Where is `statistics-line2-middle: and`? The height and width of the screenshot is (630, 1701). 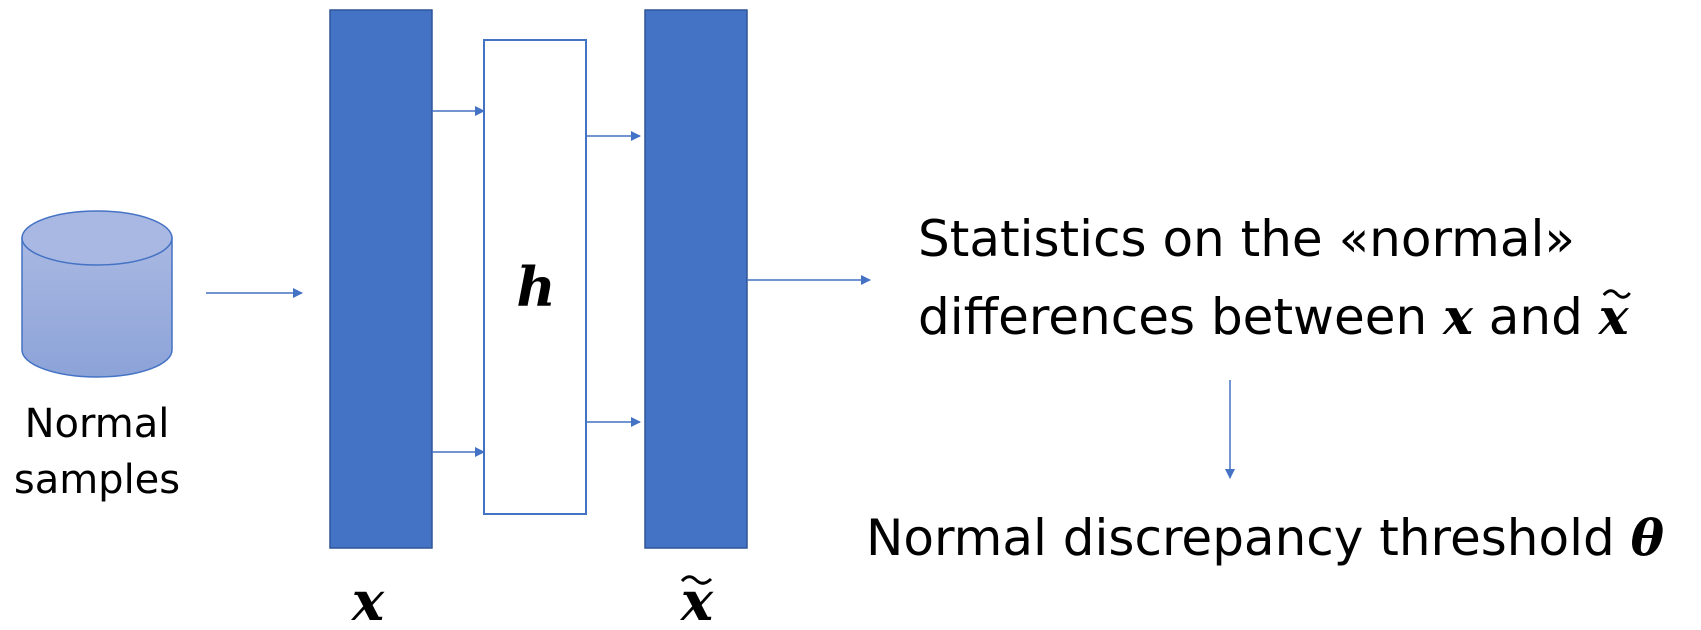 statistics-line2-middle: and is located at coordinates (1536, 317).